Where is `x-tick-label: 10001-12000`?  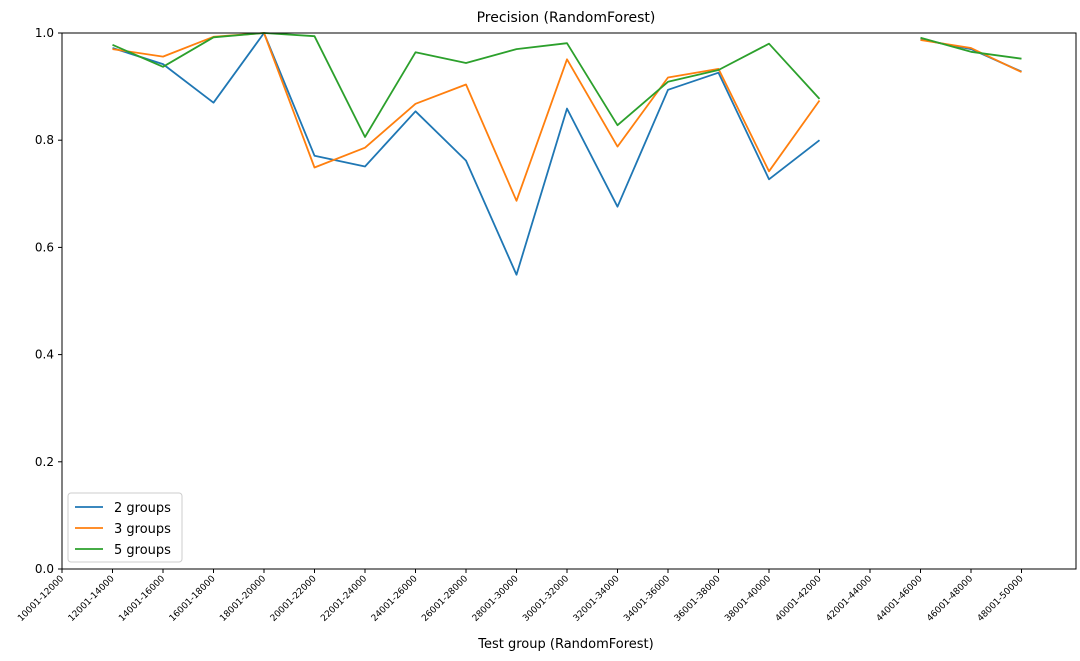
x-tick-label: 10001-12000 is located at coordinates (41, 599).